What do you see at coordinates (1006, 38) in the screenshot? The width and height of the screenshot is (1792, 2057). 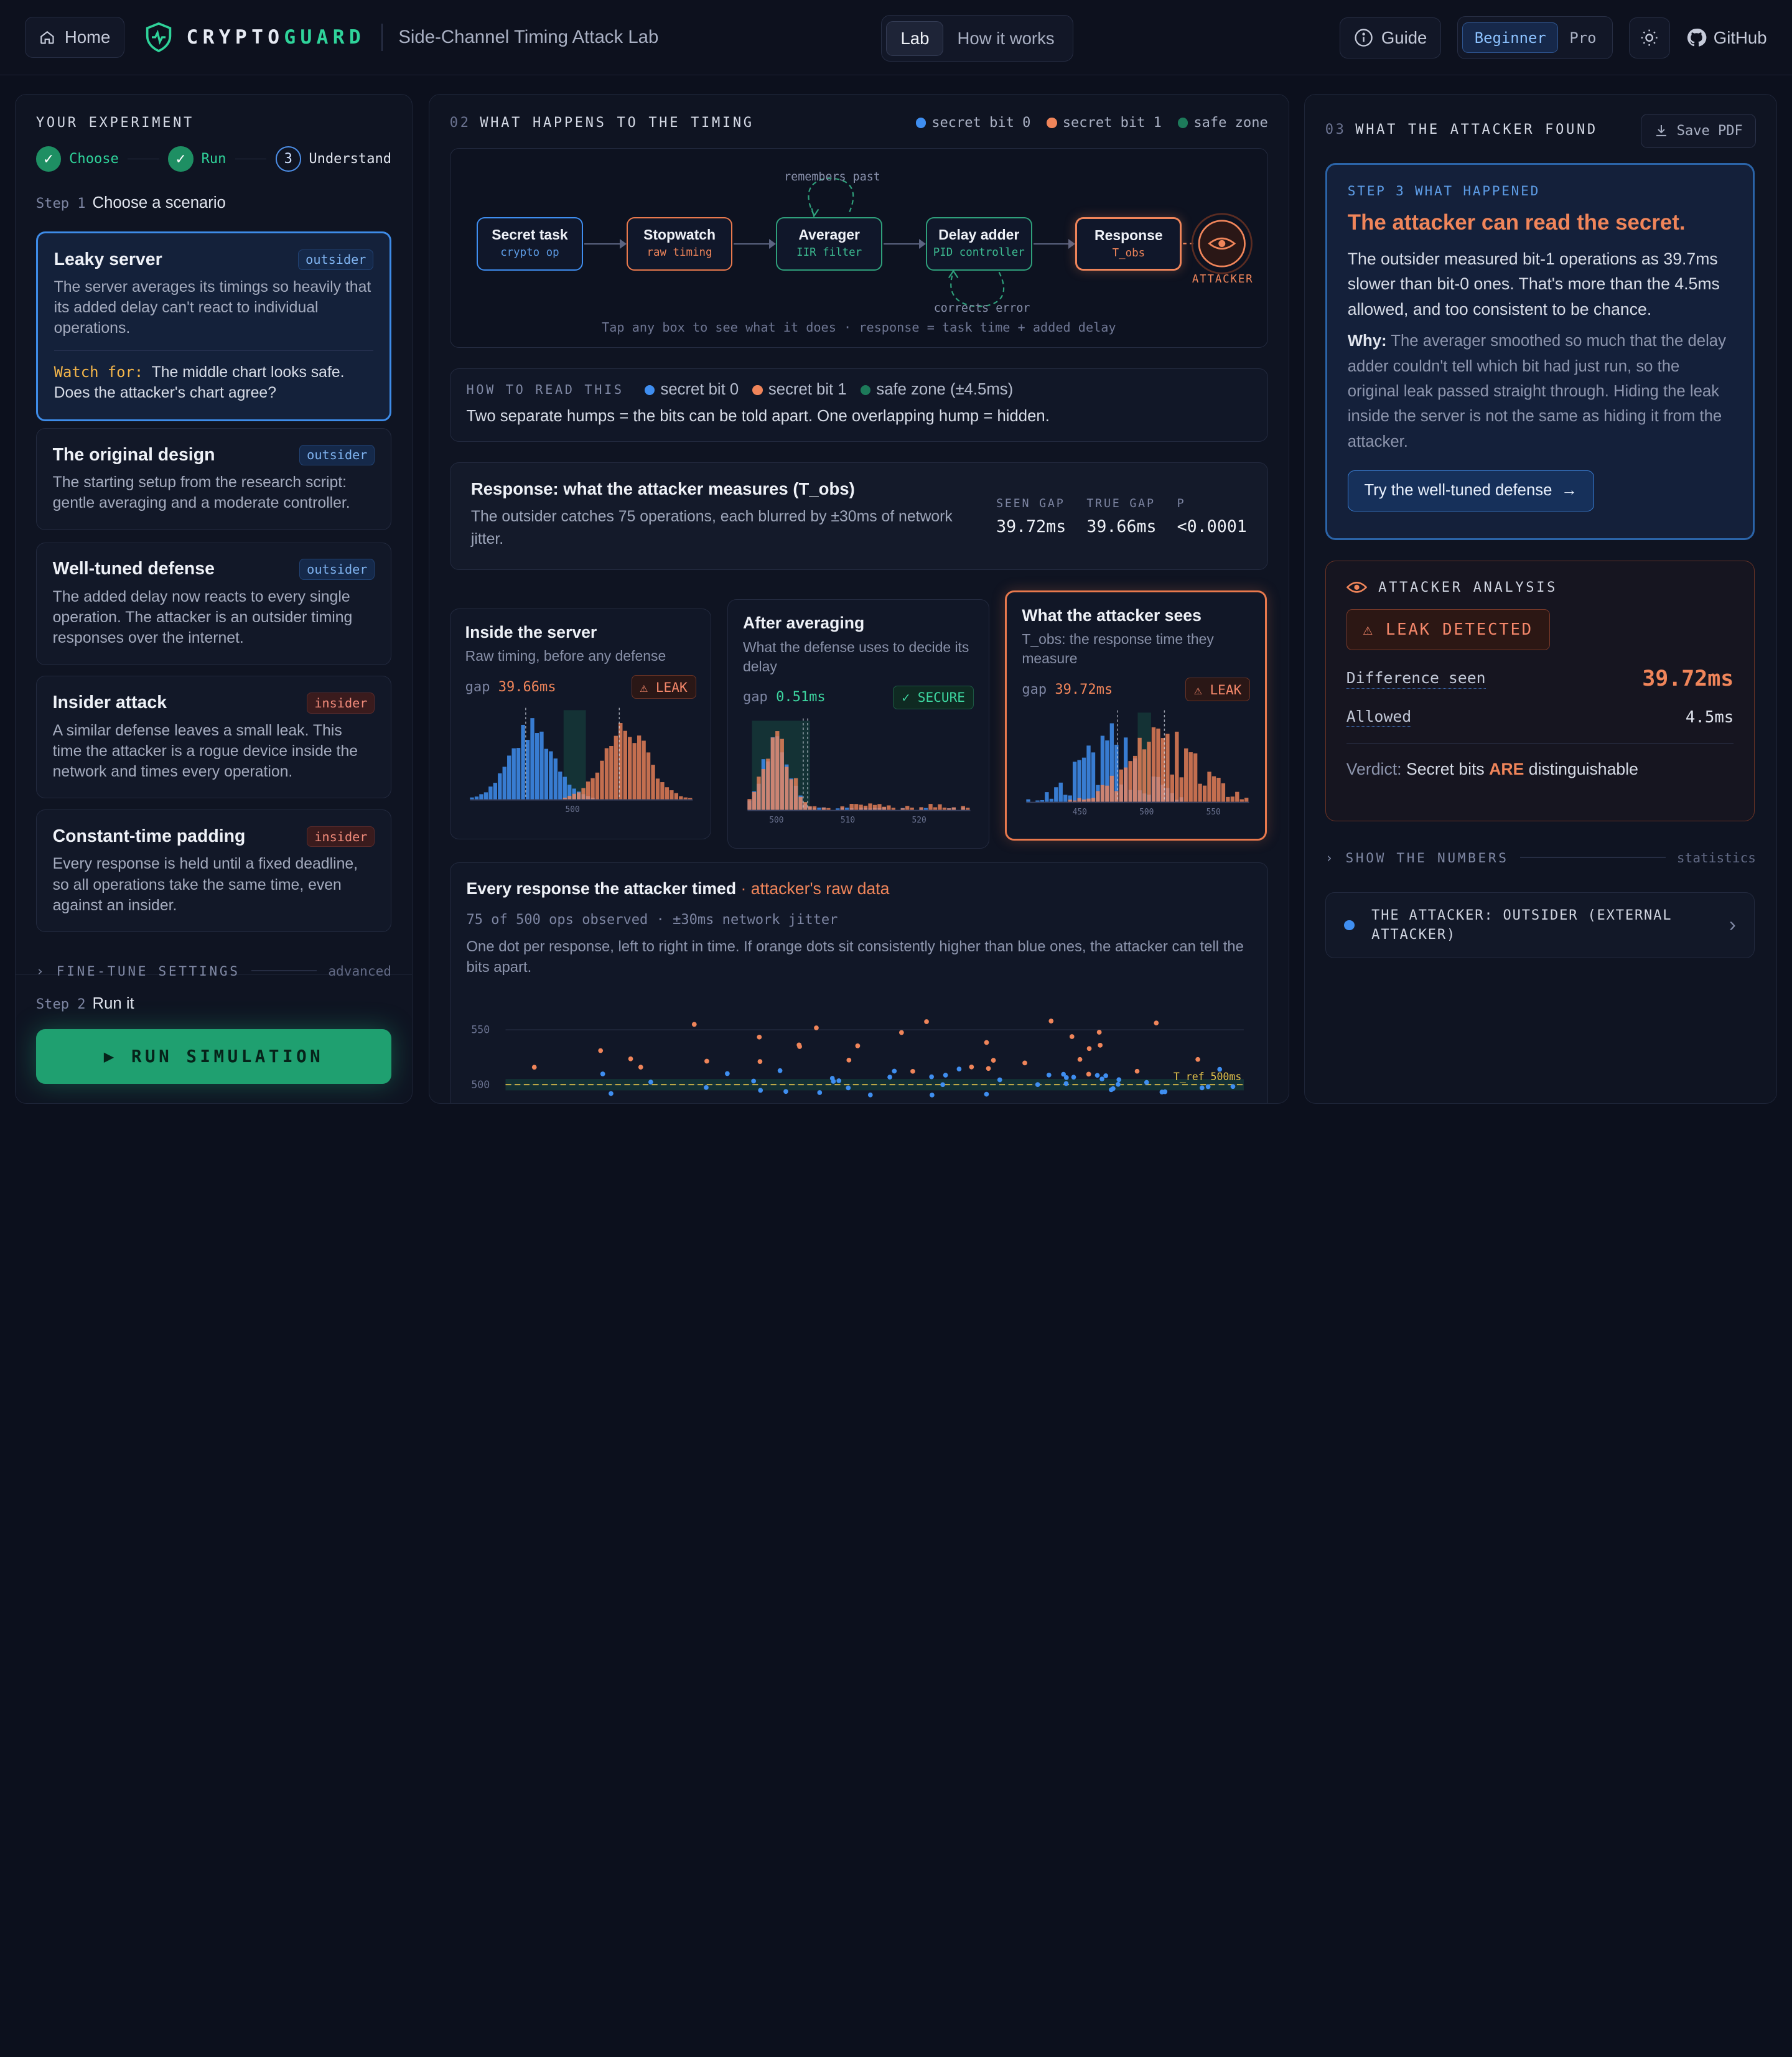 I see `tab-how-it-works: How it works` at bounding box center [1006, 38].